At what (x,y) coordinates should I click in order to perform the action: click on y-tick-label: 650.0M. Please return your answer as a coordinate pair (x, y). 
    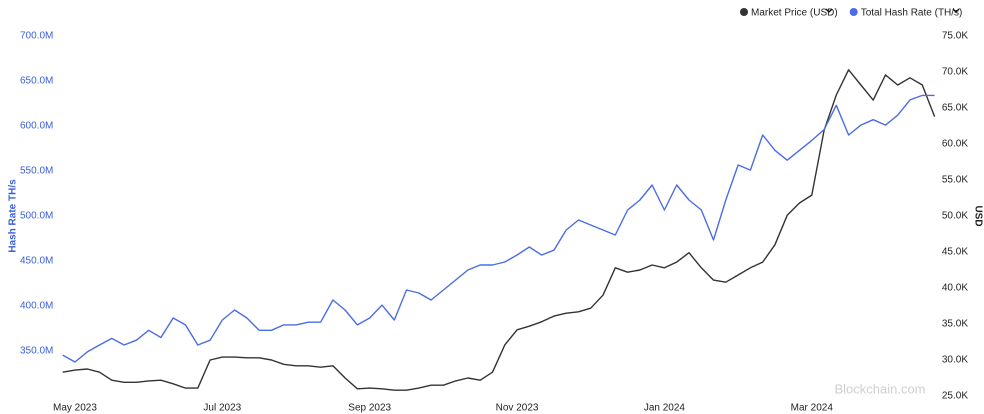
    Looking at the image, I should click on (36, 81).